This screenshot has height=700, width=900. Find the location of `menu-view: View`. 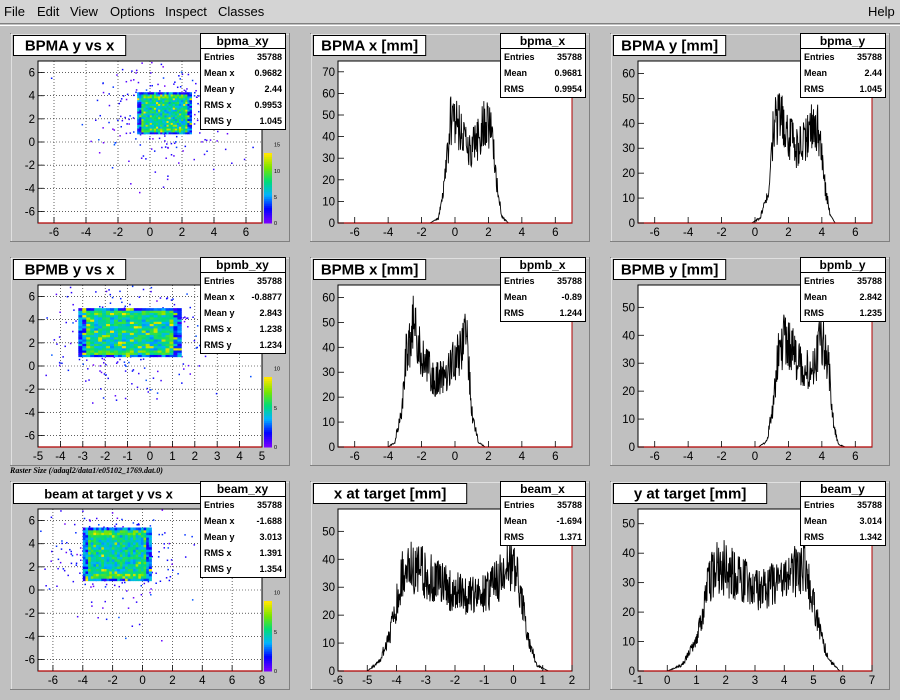

menu-view: View is located at coordinates (84, 11).